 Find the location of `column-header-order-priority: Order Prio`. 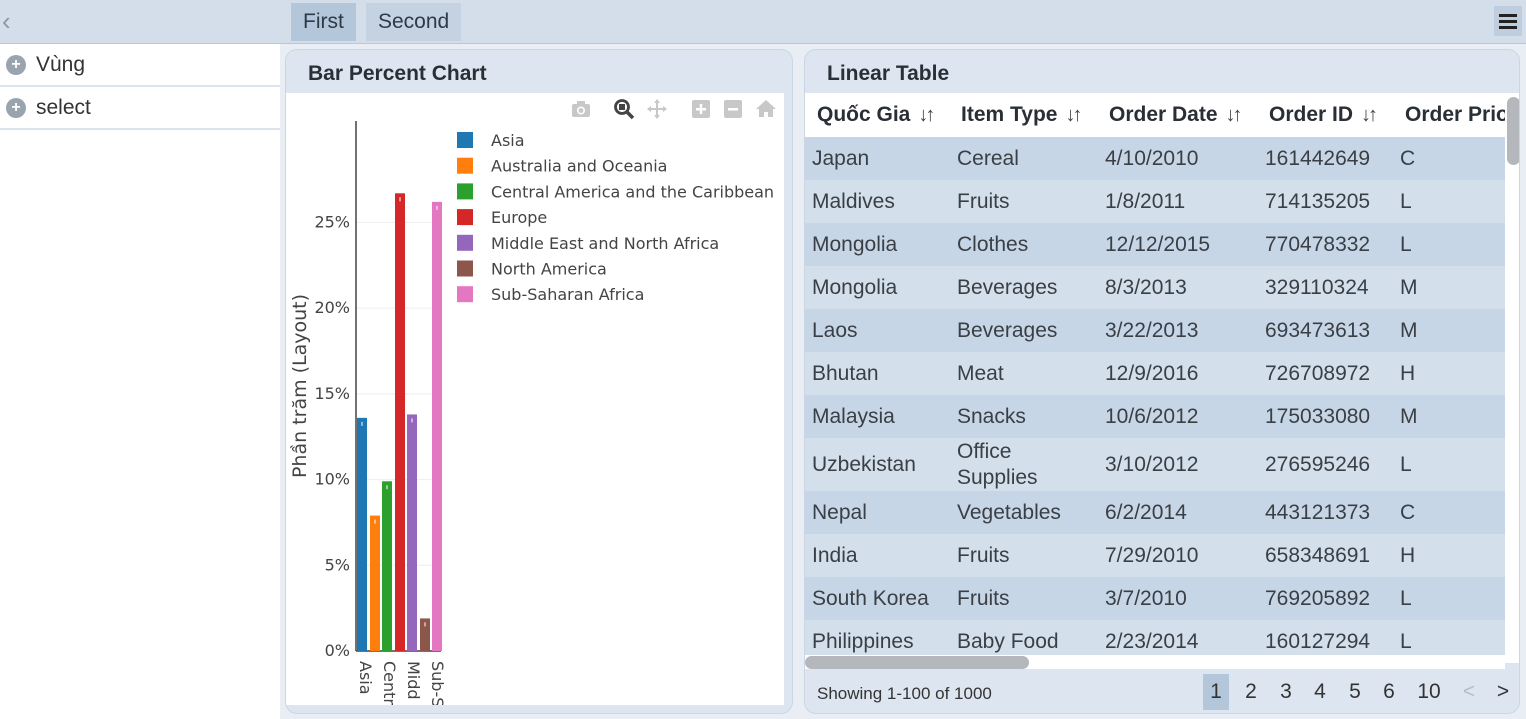

column-header-order-priority: Order Prio is located at coordinates (1455, 115).